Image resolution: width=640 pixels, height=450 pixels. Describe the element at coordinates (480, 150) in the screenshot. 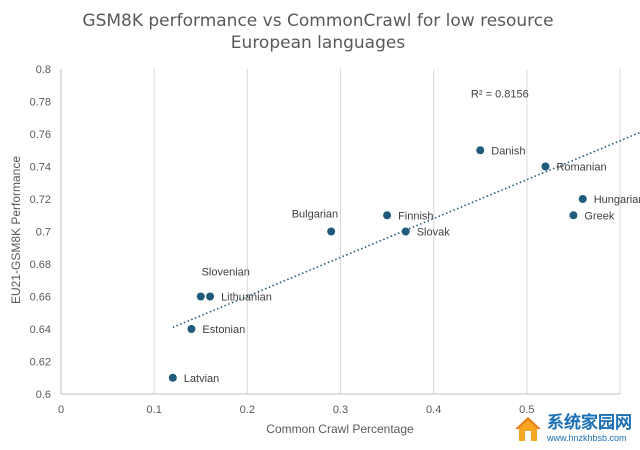

I see `data-point-danish` at that location.